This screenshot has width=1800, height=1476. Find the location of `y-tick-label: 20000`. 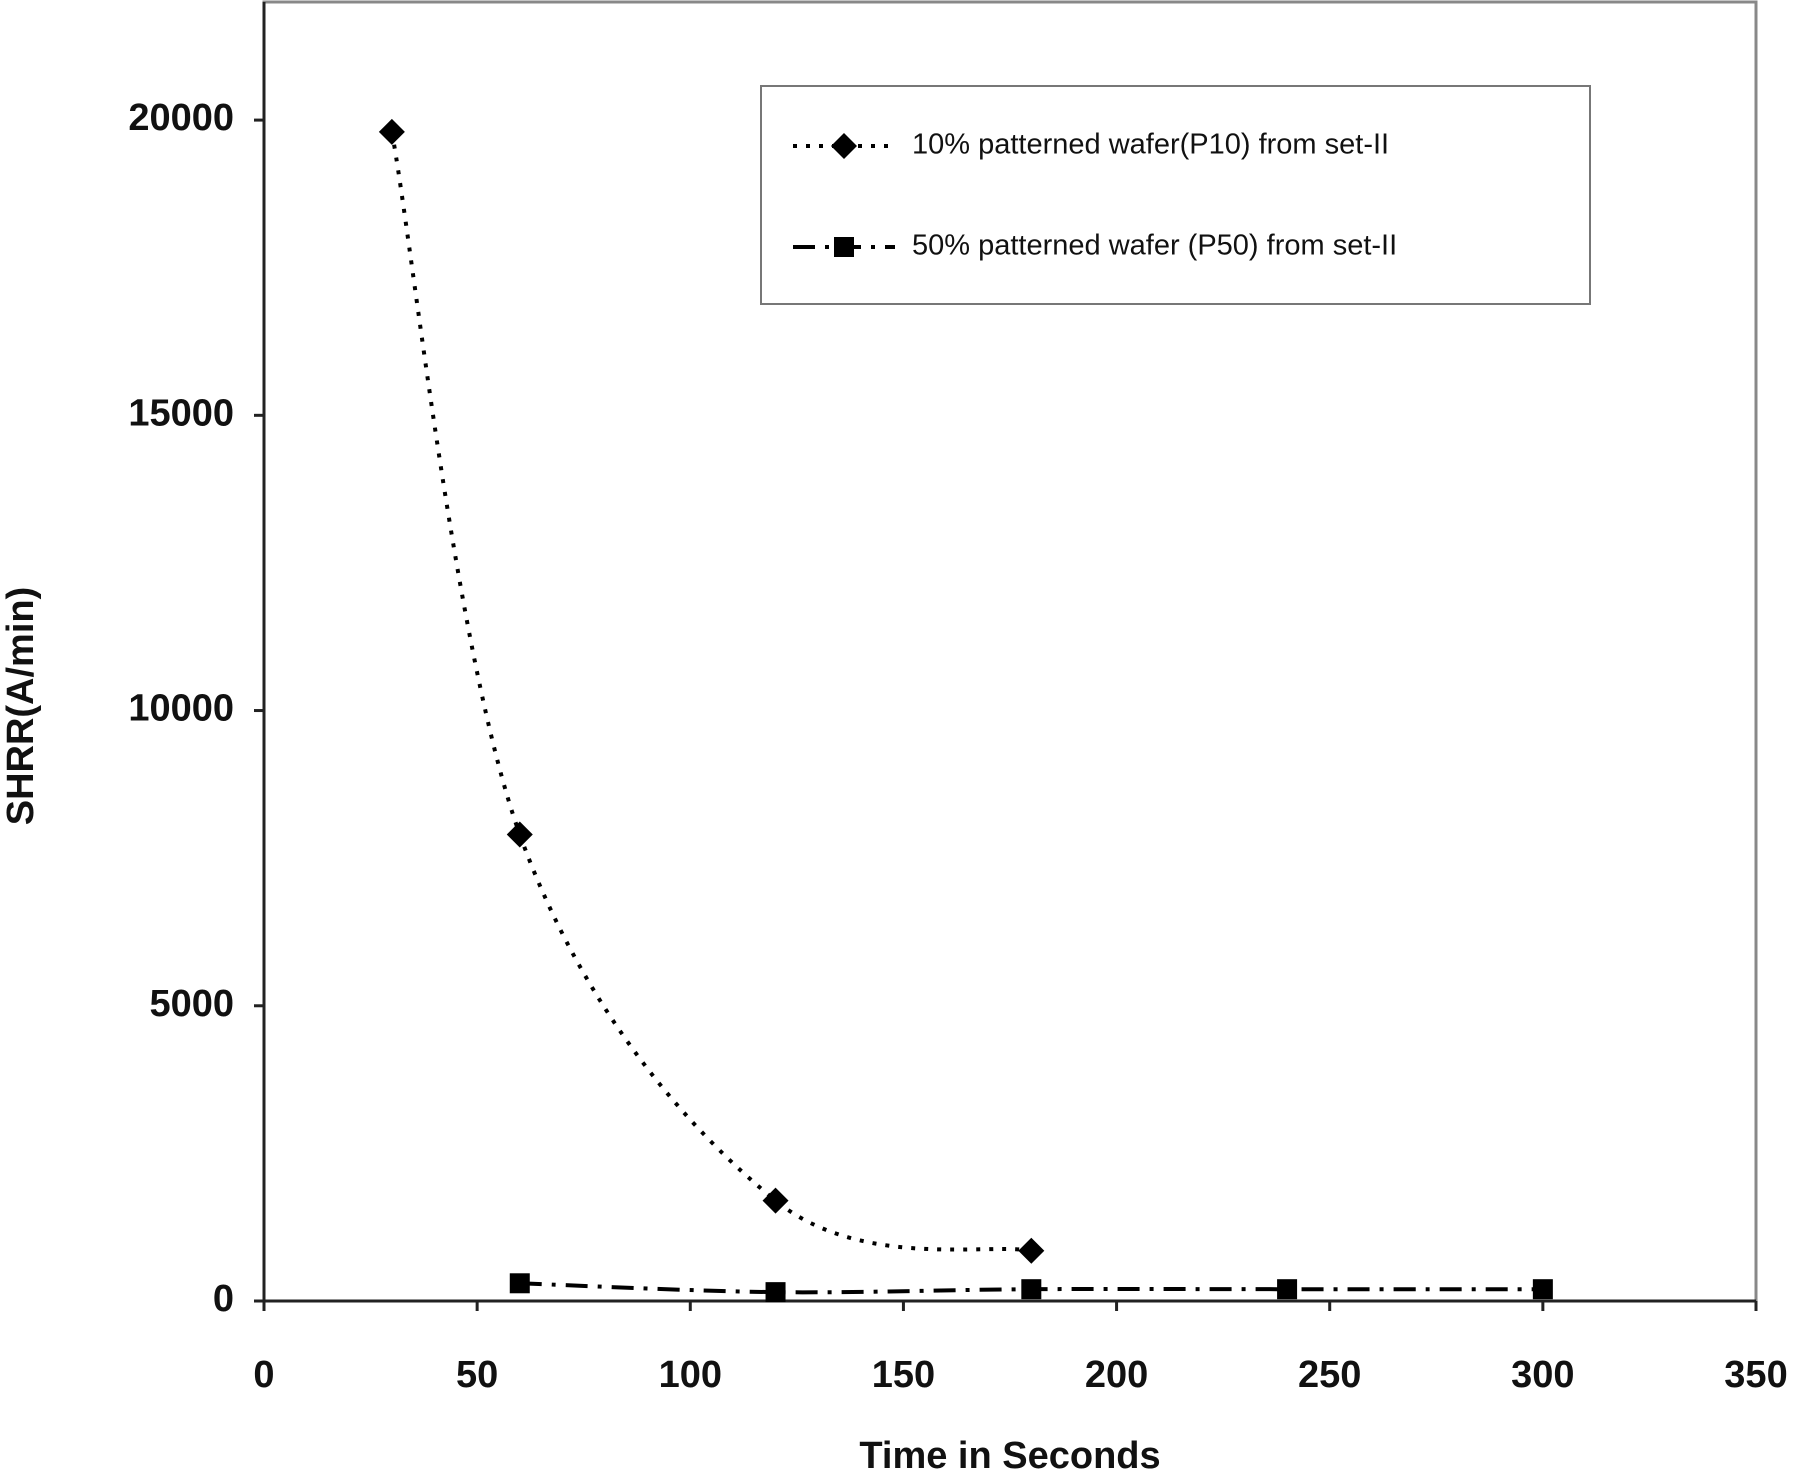

y-tick-label: 20000 is located at coordinates (181, 118).